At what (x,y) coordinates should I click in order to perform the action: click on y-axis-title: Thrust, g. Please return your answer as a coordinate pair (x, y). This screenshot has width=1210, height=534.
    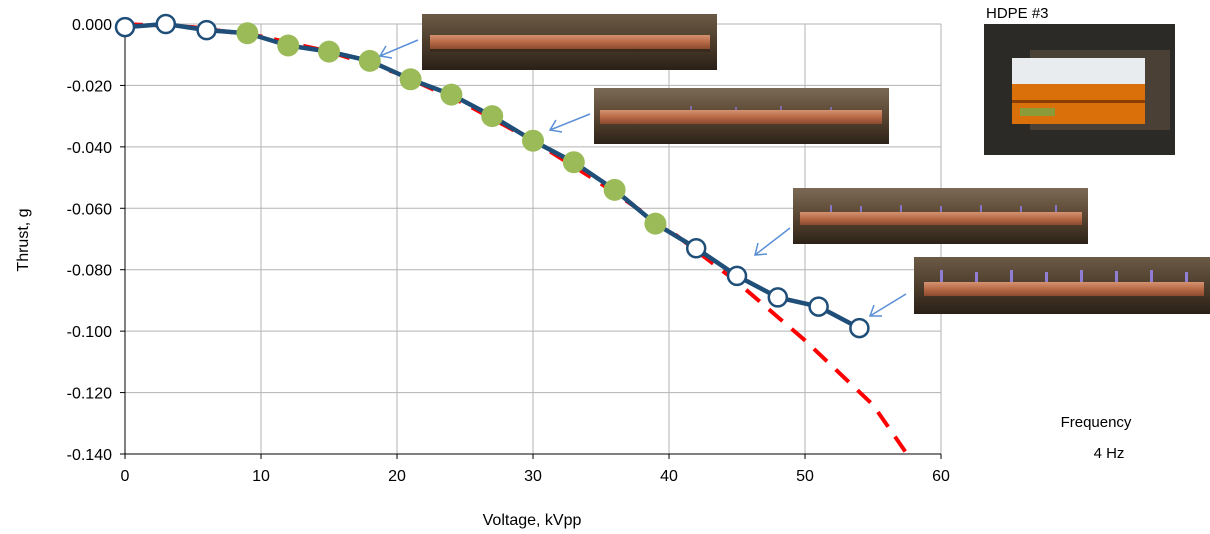
    Looking at the image, I should click on (23, 239).